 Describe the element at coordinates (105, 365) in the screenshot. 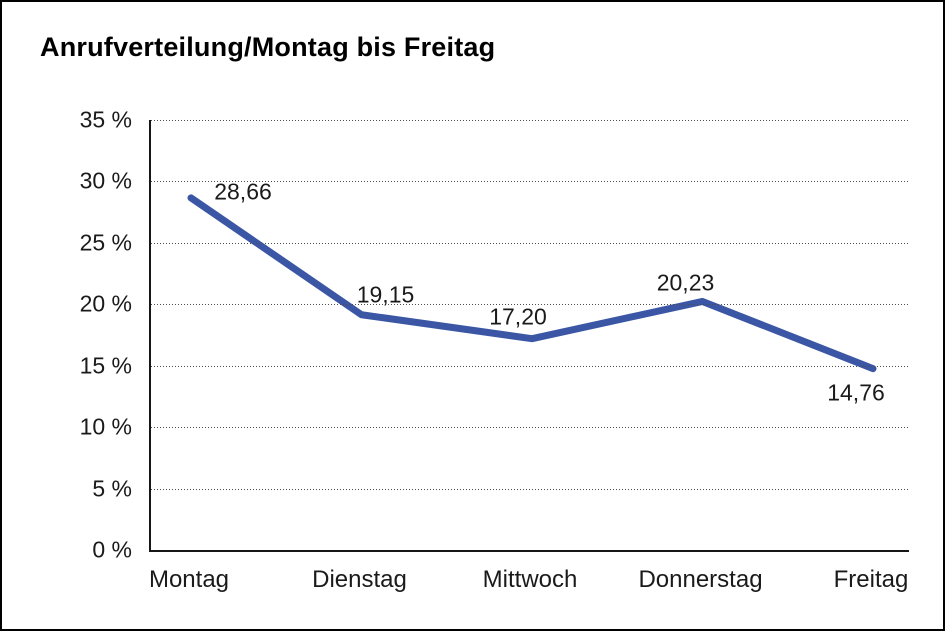

I see `y-tick-label: 15 %` at that location.